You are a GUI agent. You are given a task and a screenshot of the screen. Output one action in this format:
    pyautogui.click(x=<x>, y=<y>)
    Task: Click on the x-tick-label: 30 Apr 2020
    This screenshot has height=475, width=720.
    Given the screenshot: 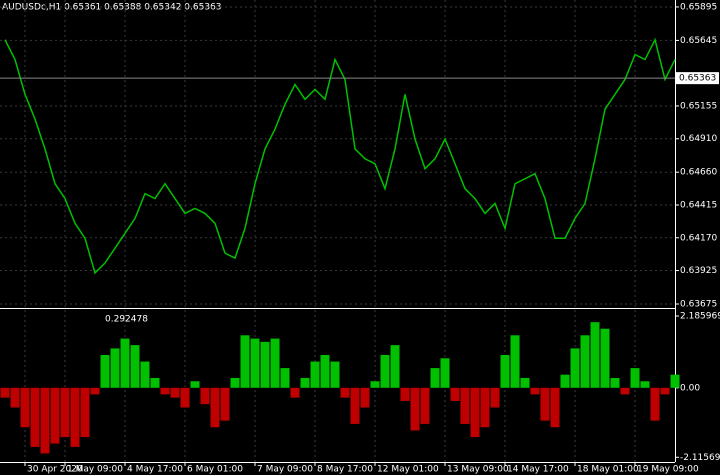 What is the action you would take?
    pyautogui.click(x=55, y=470)
    